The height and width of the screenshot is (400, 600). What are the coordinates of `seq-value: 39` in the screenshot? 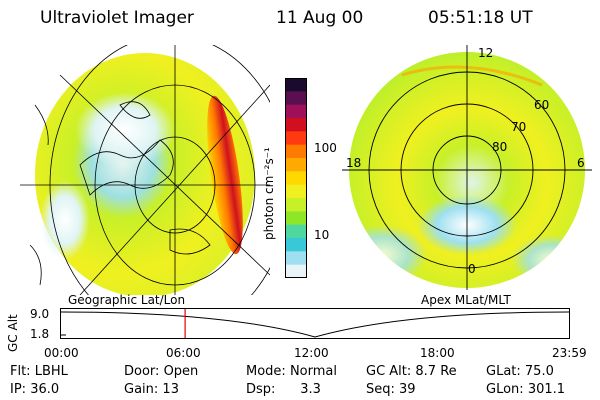 It's located at (407, 389).